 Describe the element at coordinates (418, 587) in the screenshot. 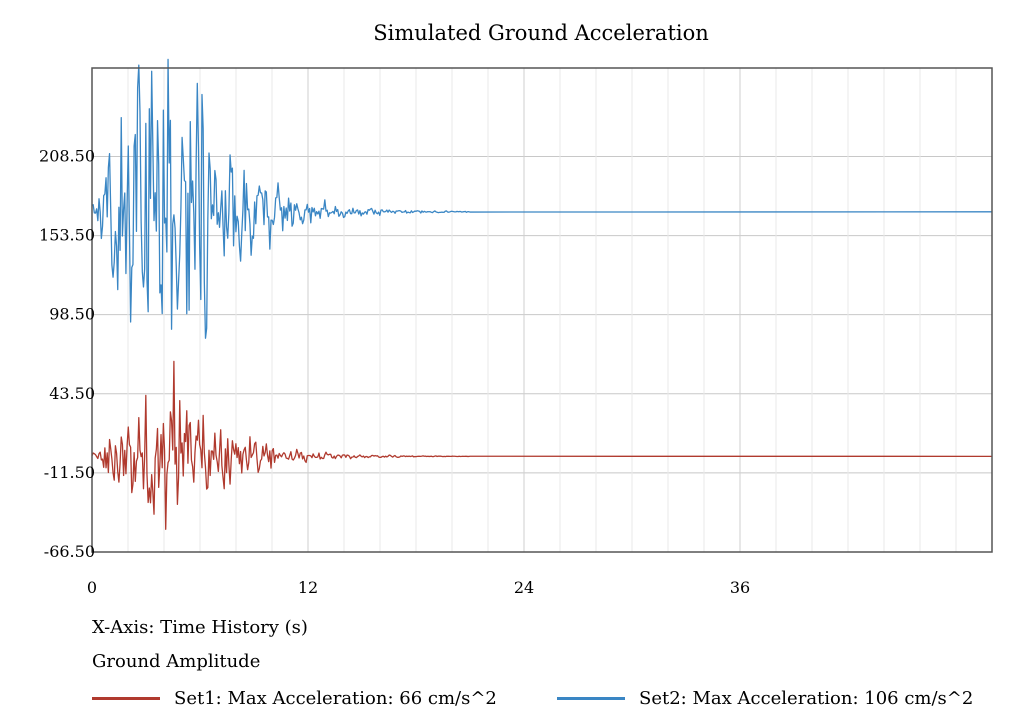

I see `x-axis-ticks: 0 12 24 36` at that location.